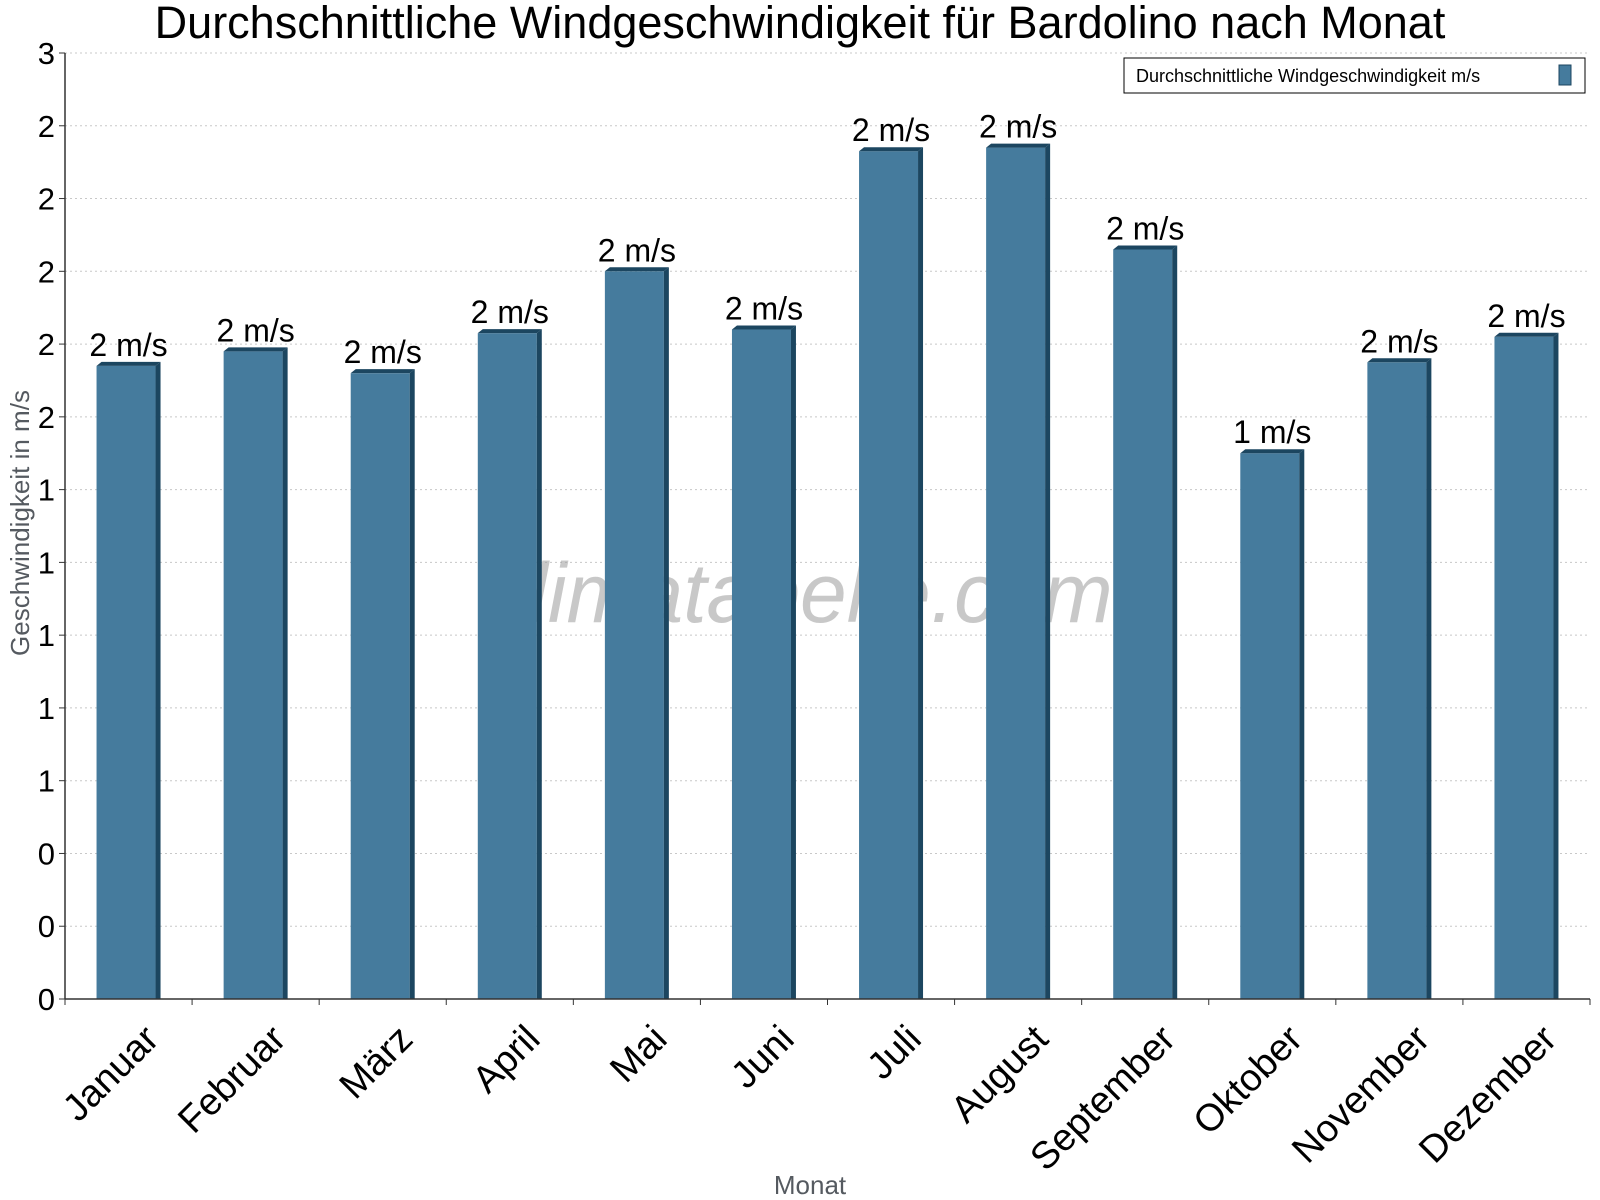 This screenshot has width=1600, height=1200. Describe the element at coordinates (506, 1059) in the screenshot. I see `x-tick-label: April` at that location.